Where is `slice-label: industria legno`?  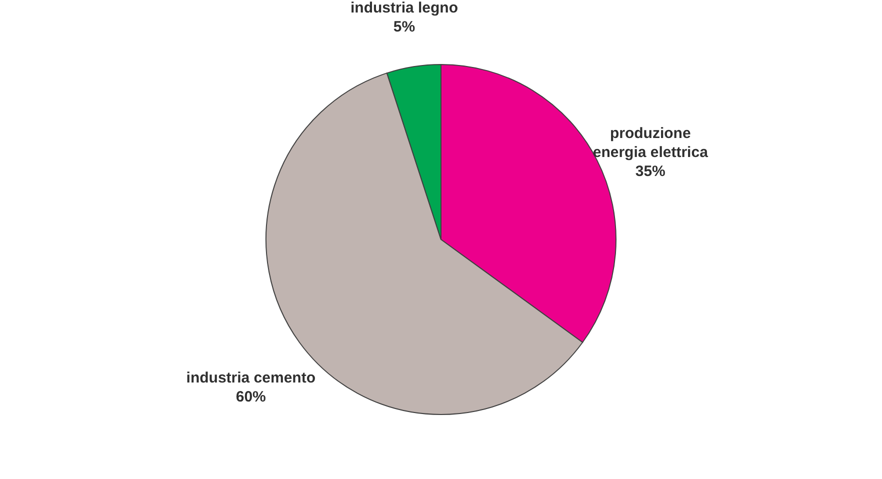
slice-label: industria legno is located at coordinates (404, 8).